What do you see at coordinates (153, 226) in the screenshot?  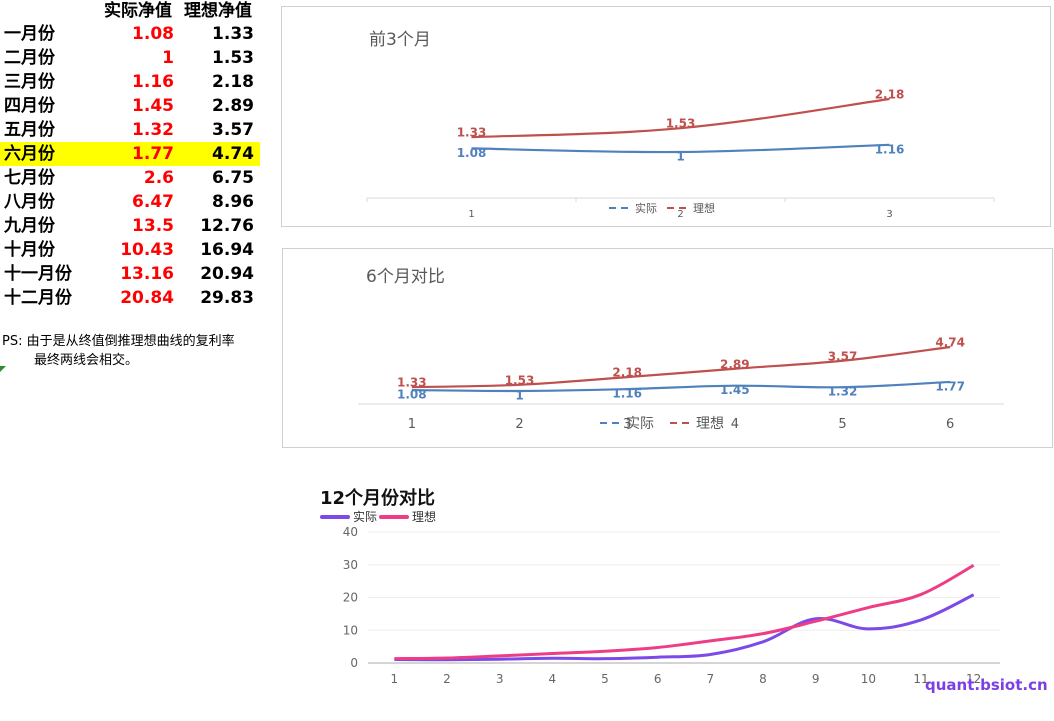 I see `actual-value: 13.5` at bounding box center [153, 226].